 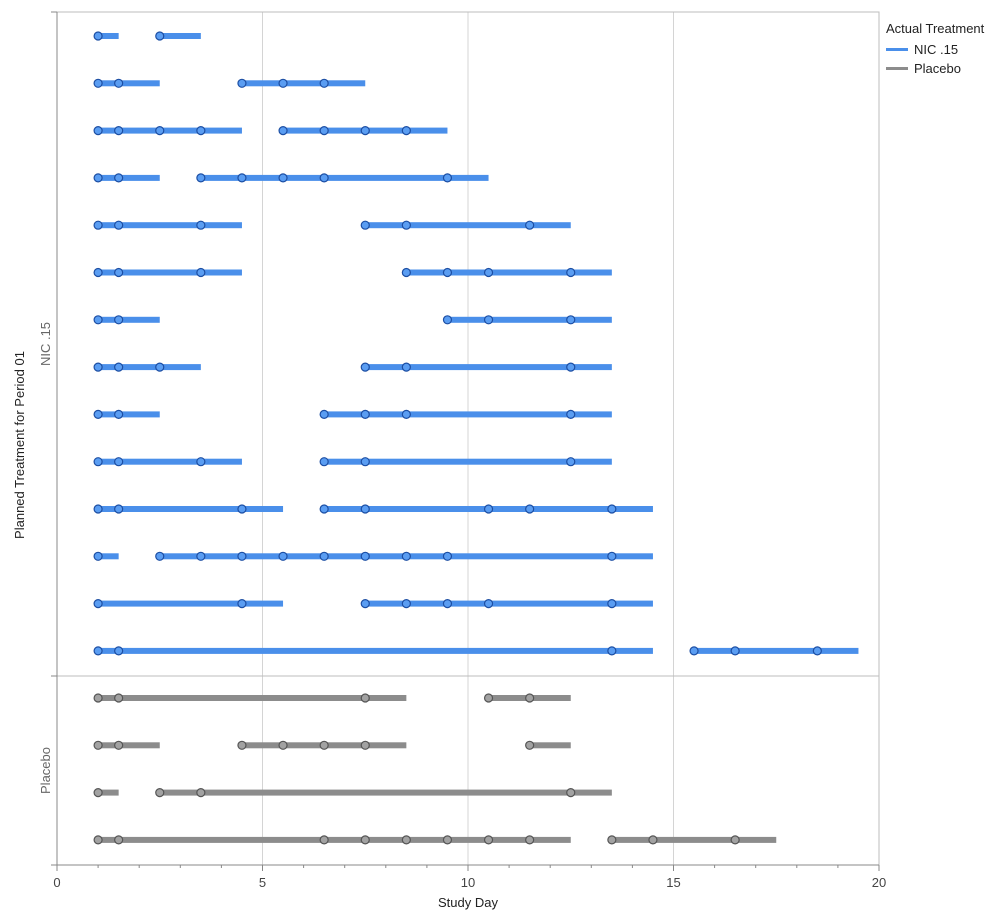 I want to click on x-tick-label: 5, so click(x=262, y=882).